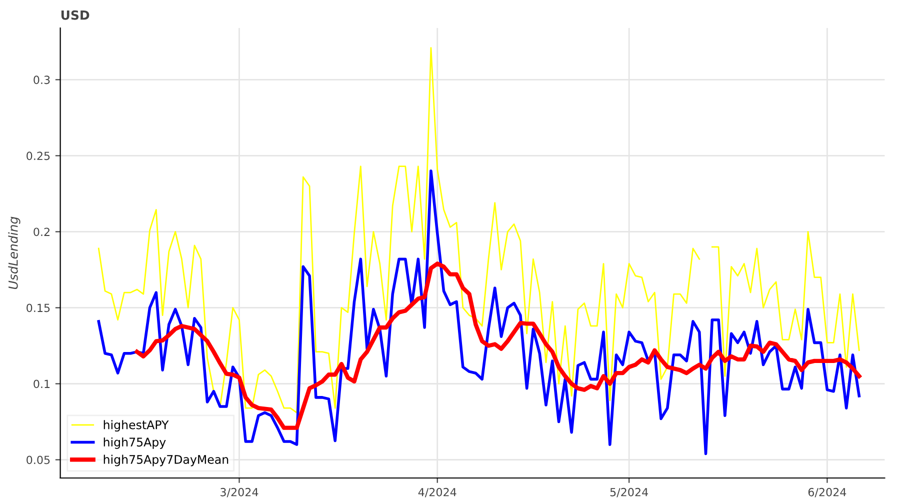 The height and width of the screenshot is (500, 900). I want to click on x-tick-label: 6/2024, so click(827, 493).